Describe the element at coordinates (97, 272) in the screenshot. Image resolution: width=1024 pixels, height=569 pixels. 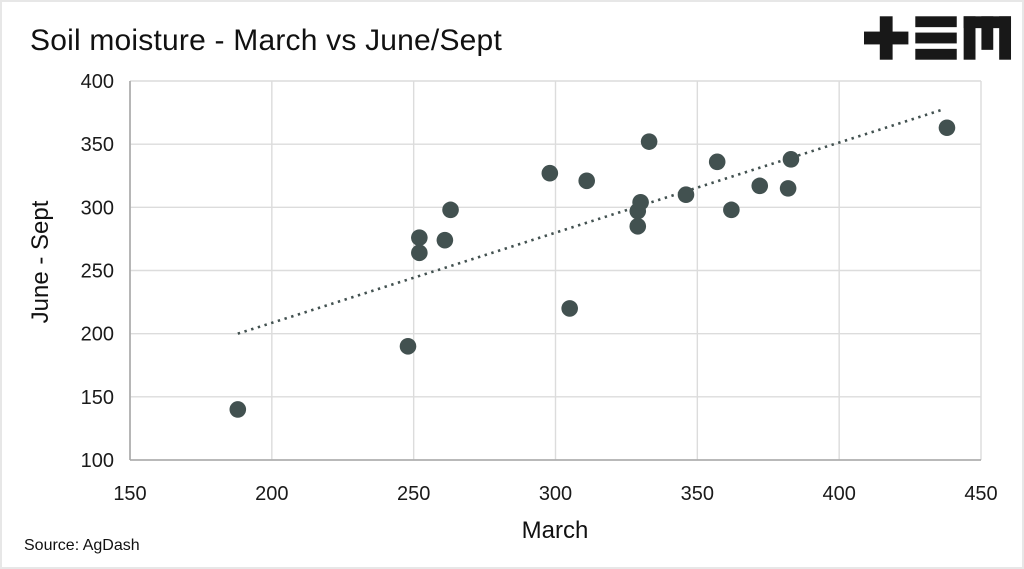
I see `y-tick-label: 250` at that location.